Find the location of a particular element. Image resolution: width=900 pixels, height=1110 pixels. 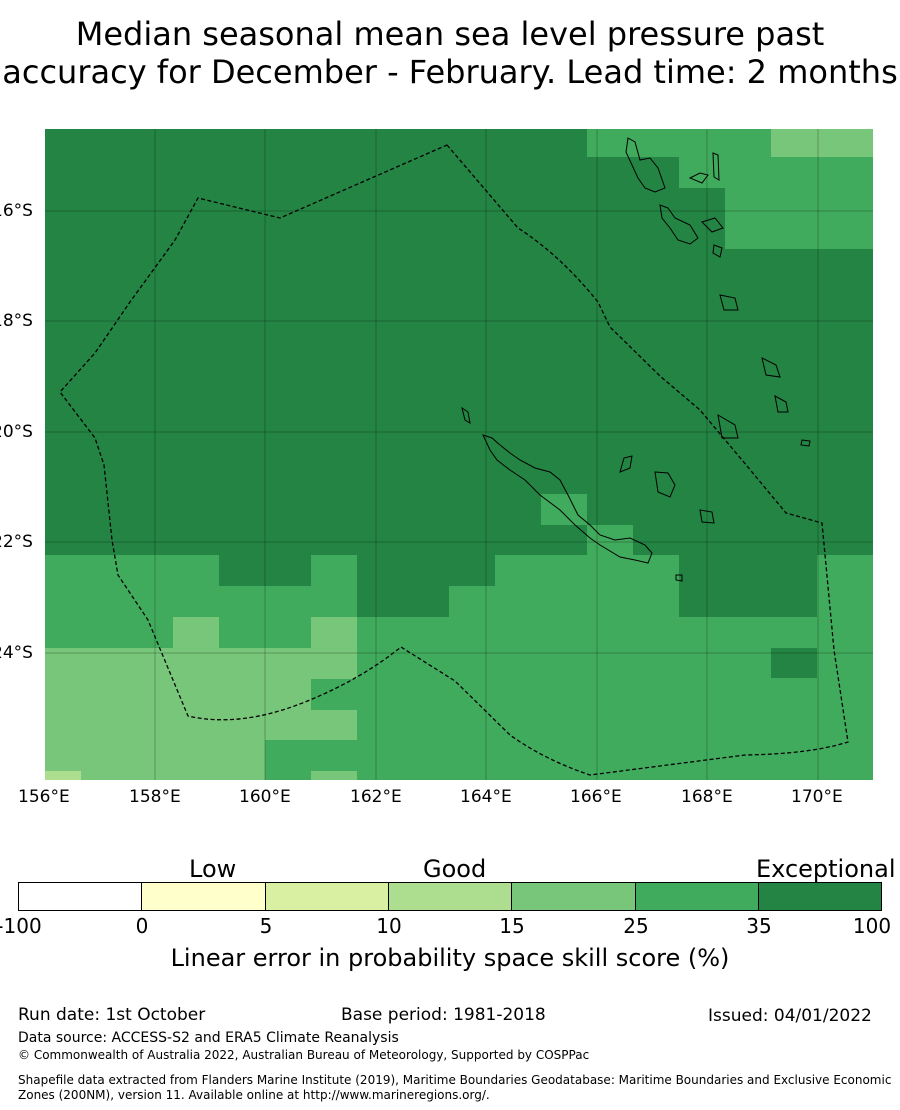

colorbar-tick-label: 0 is located at coordinates (142, 926).